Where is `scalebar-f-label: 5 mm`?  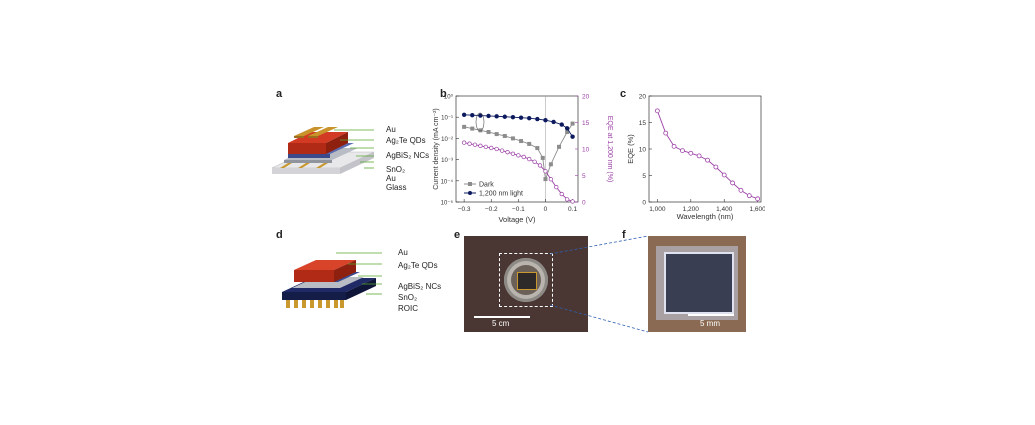
scalebar-f-label: 5 mm is located at coordinates (710, 323).